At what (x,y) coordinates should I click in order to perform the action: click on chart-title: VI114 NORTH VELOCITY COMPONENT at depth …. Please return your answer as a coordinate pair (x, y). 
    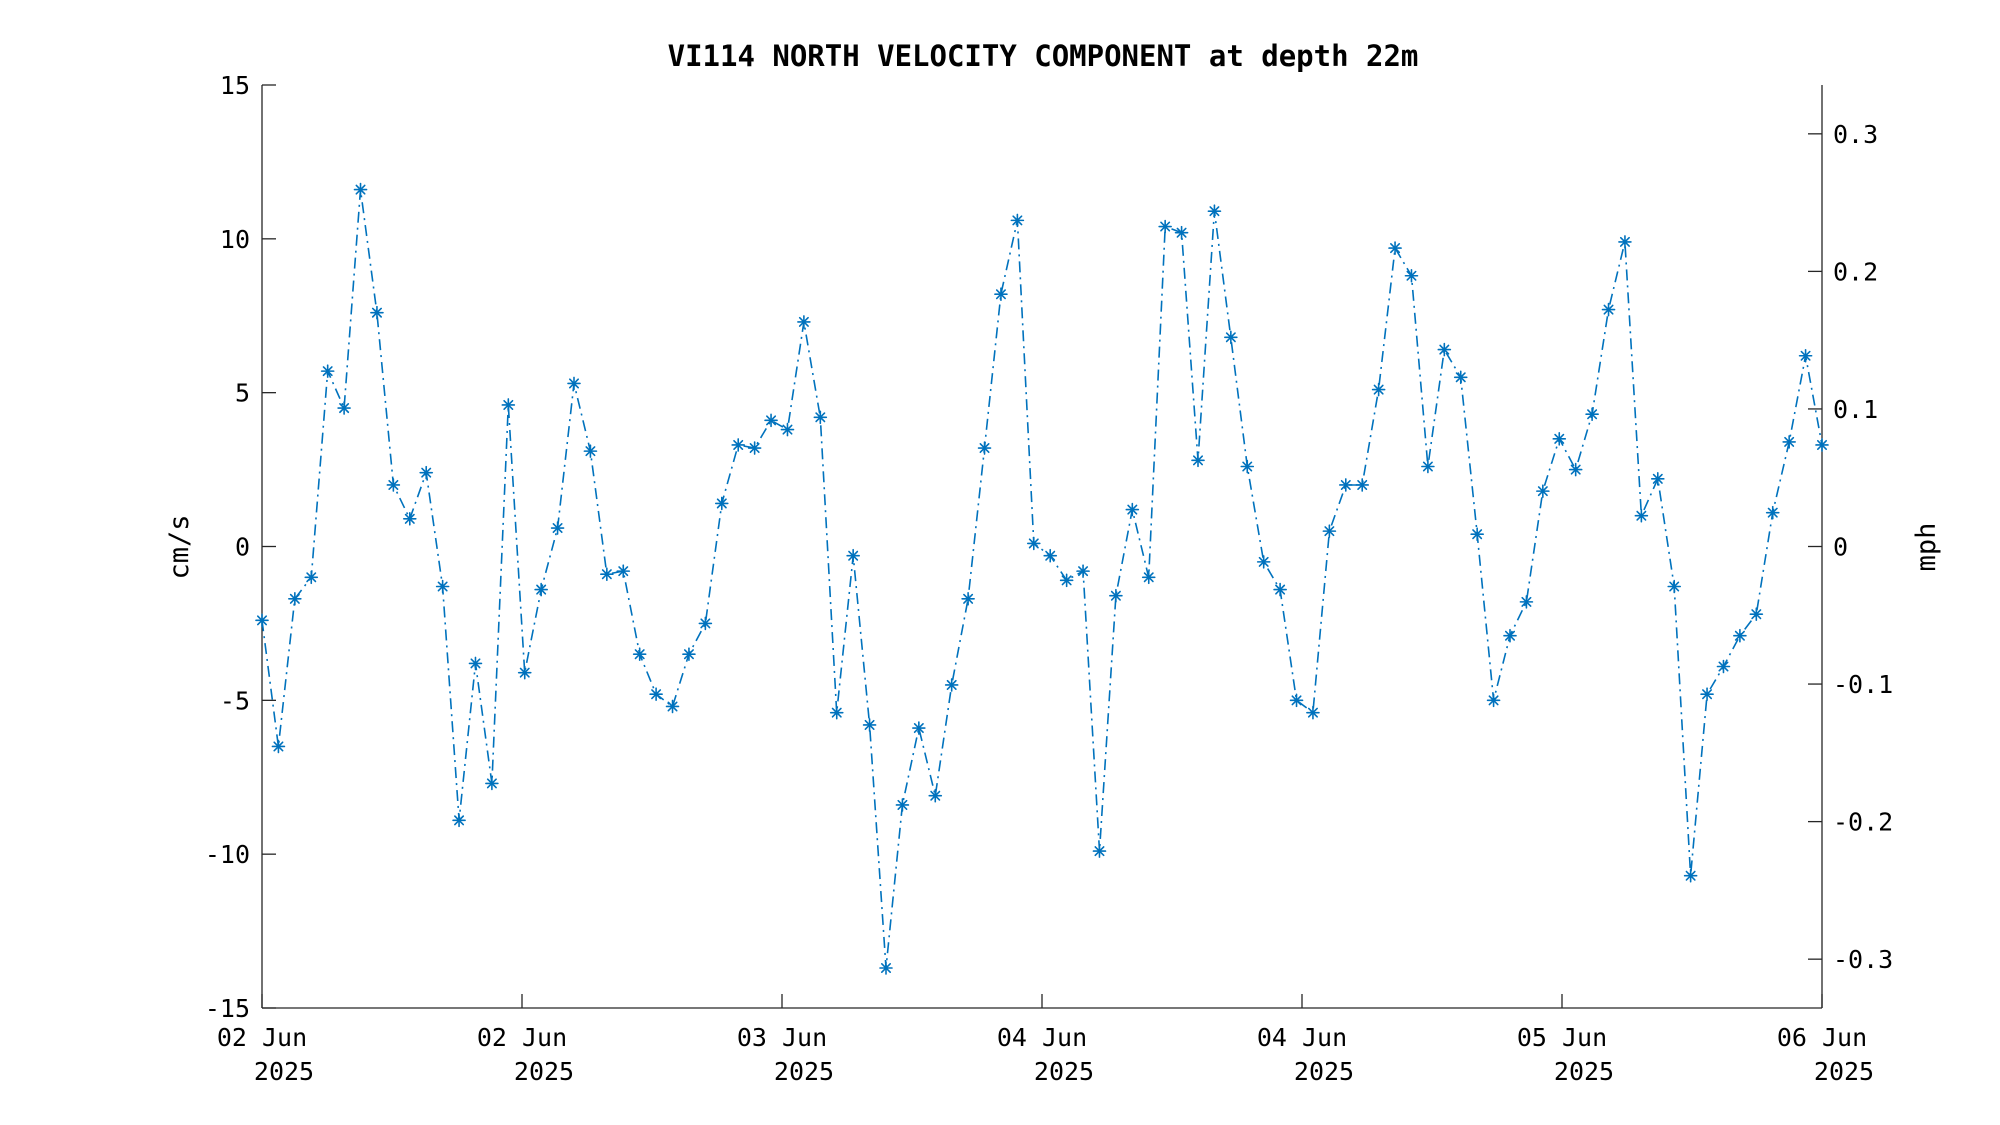
    Looking at the image, I should click on (1043, 56).